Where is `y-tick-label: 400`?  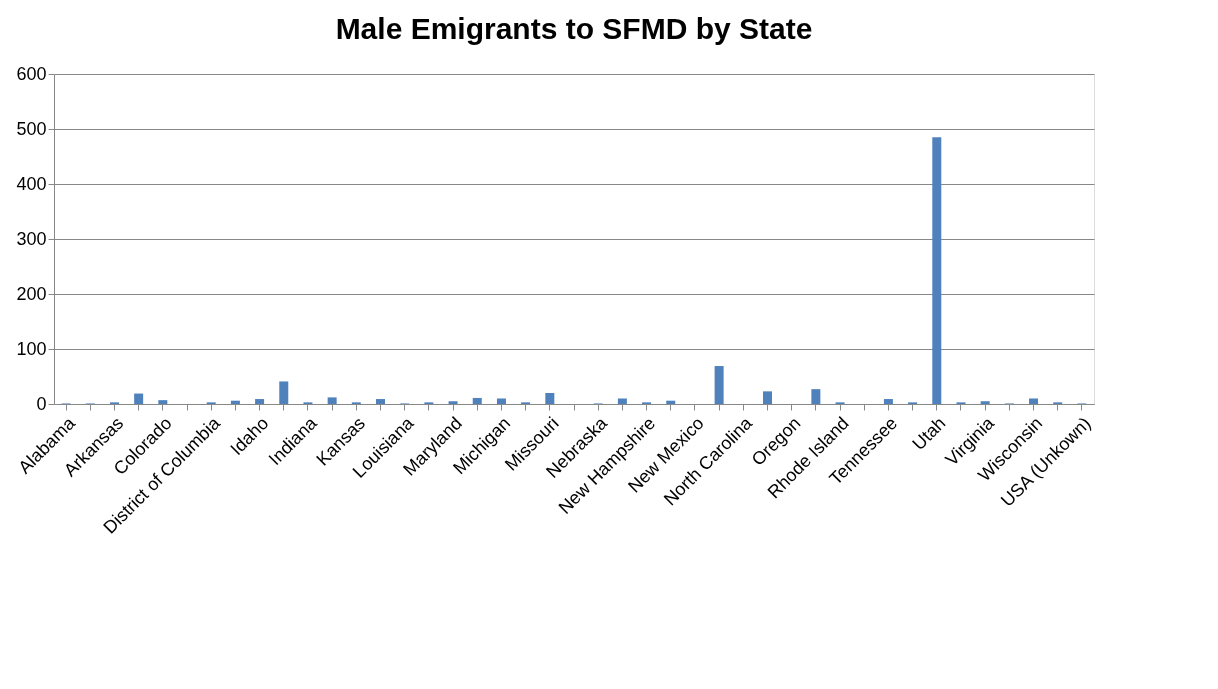 y-tick-label: 400 is located at coordinates (31, 183).